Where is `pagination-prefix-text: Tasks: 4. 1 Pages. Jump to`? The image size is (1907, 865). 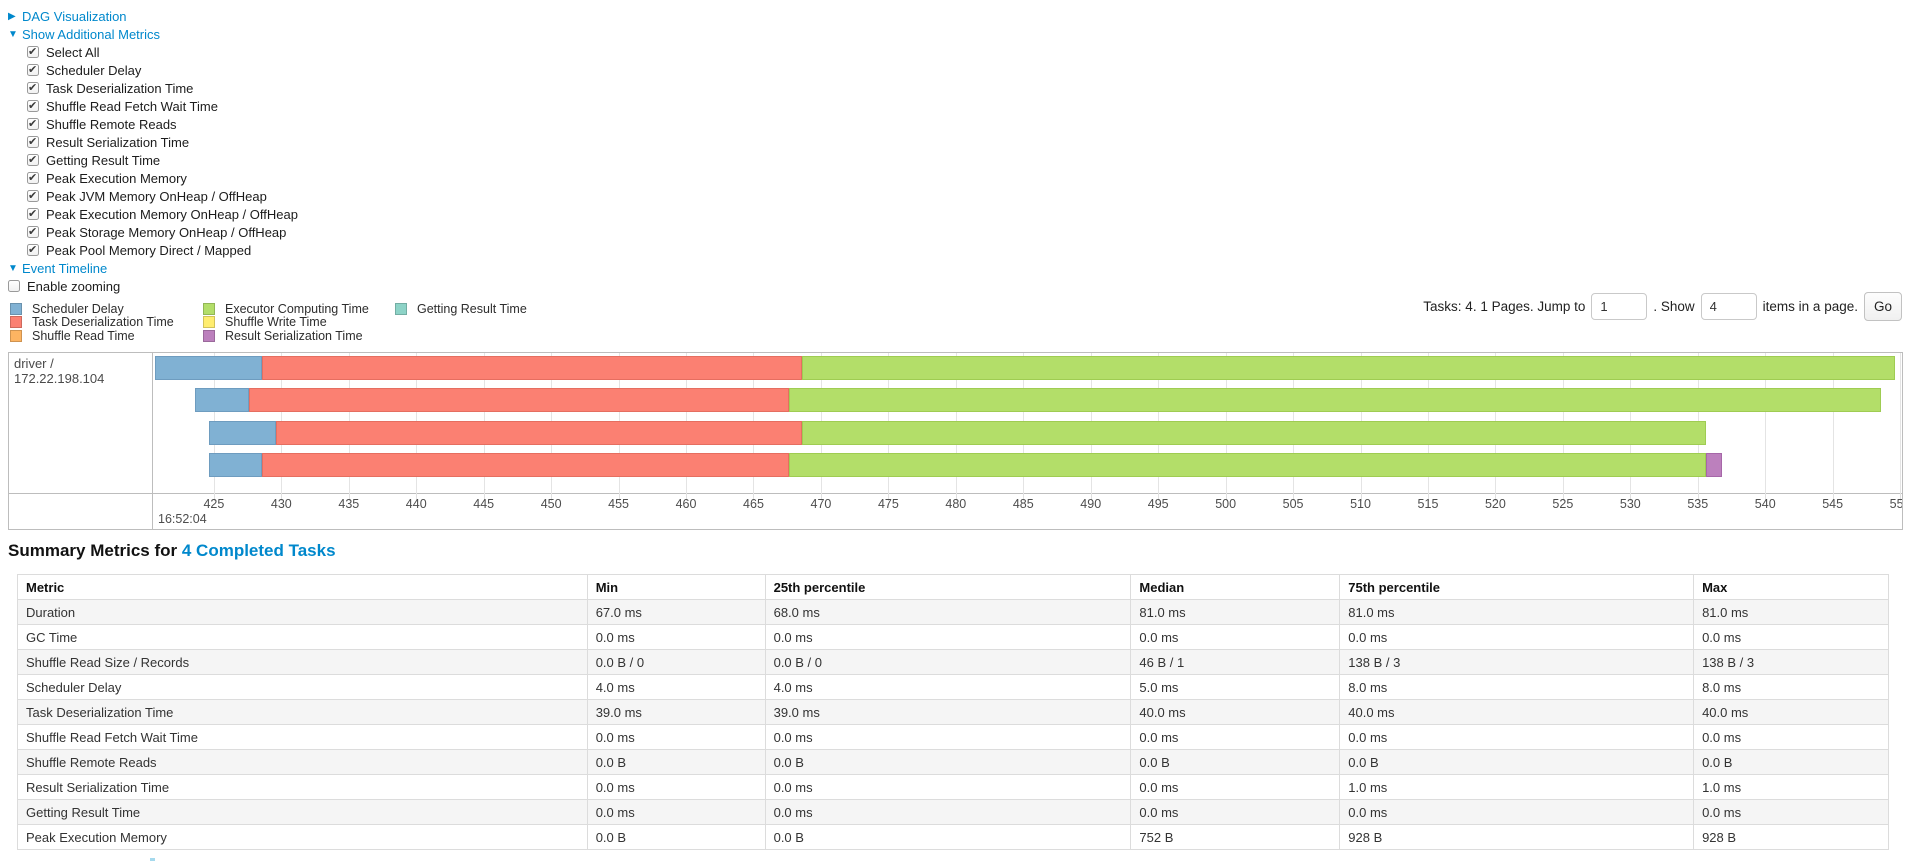
pagination-prefix-text: Tasks: 4. 1 Pages. Jump to is located at coordinates (1504, 306).